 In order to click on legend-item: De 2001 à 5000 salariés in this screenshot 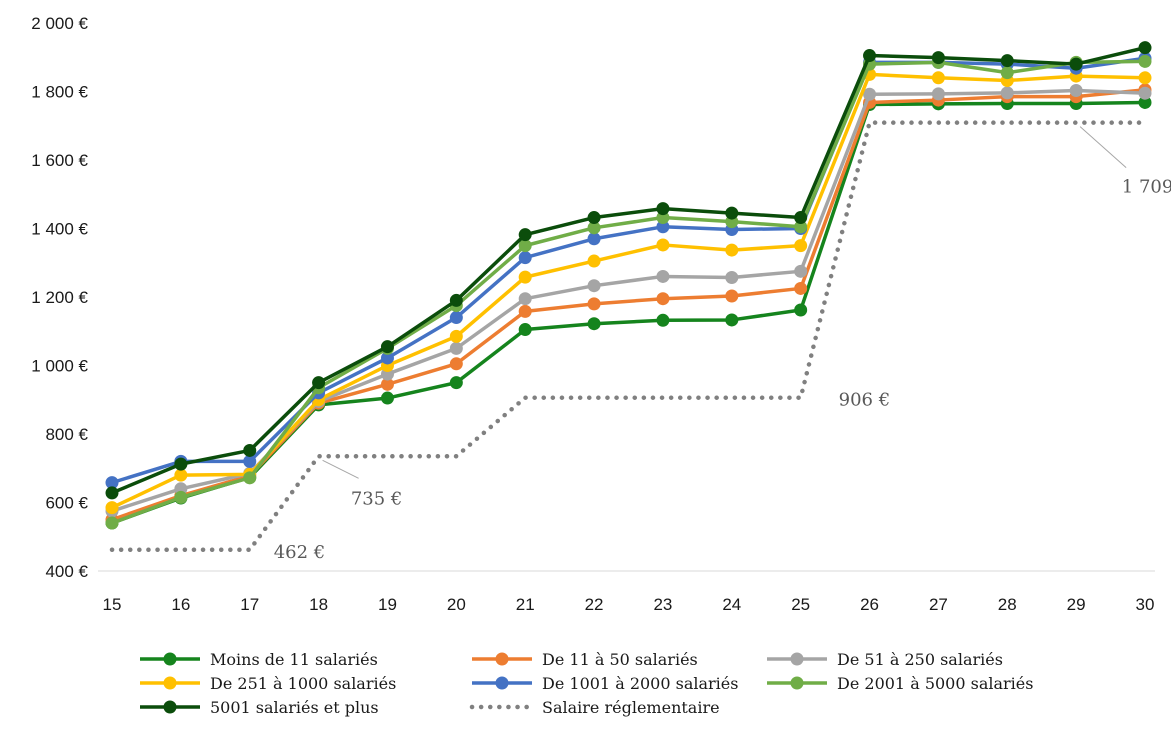, I will do `click(900, 683)`.